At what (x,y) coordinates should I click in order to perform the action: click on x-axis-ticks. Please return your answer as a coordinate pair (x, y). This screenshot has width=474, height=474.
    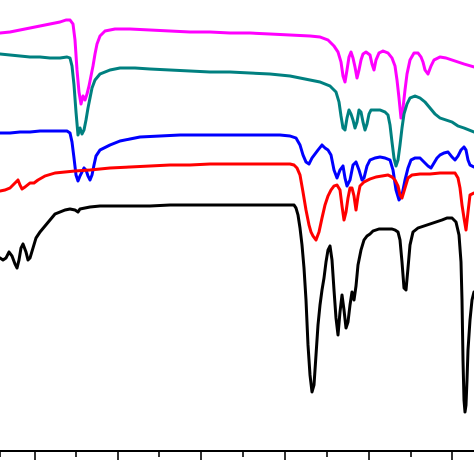
    Looking at the image, I should click on (226, 455).